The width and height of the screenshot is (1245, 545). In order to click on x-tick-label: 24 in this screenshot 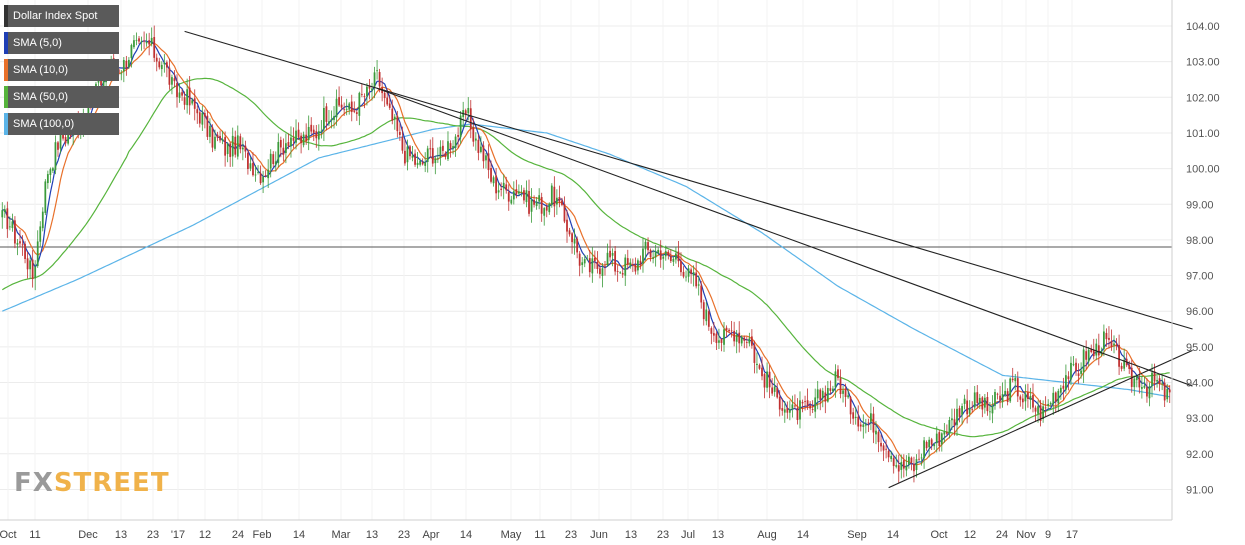, I will do `click(1002, 535)`.